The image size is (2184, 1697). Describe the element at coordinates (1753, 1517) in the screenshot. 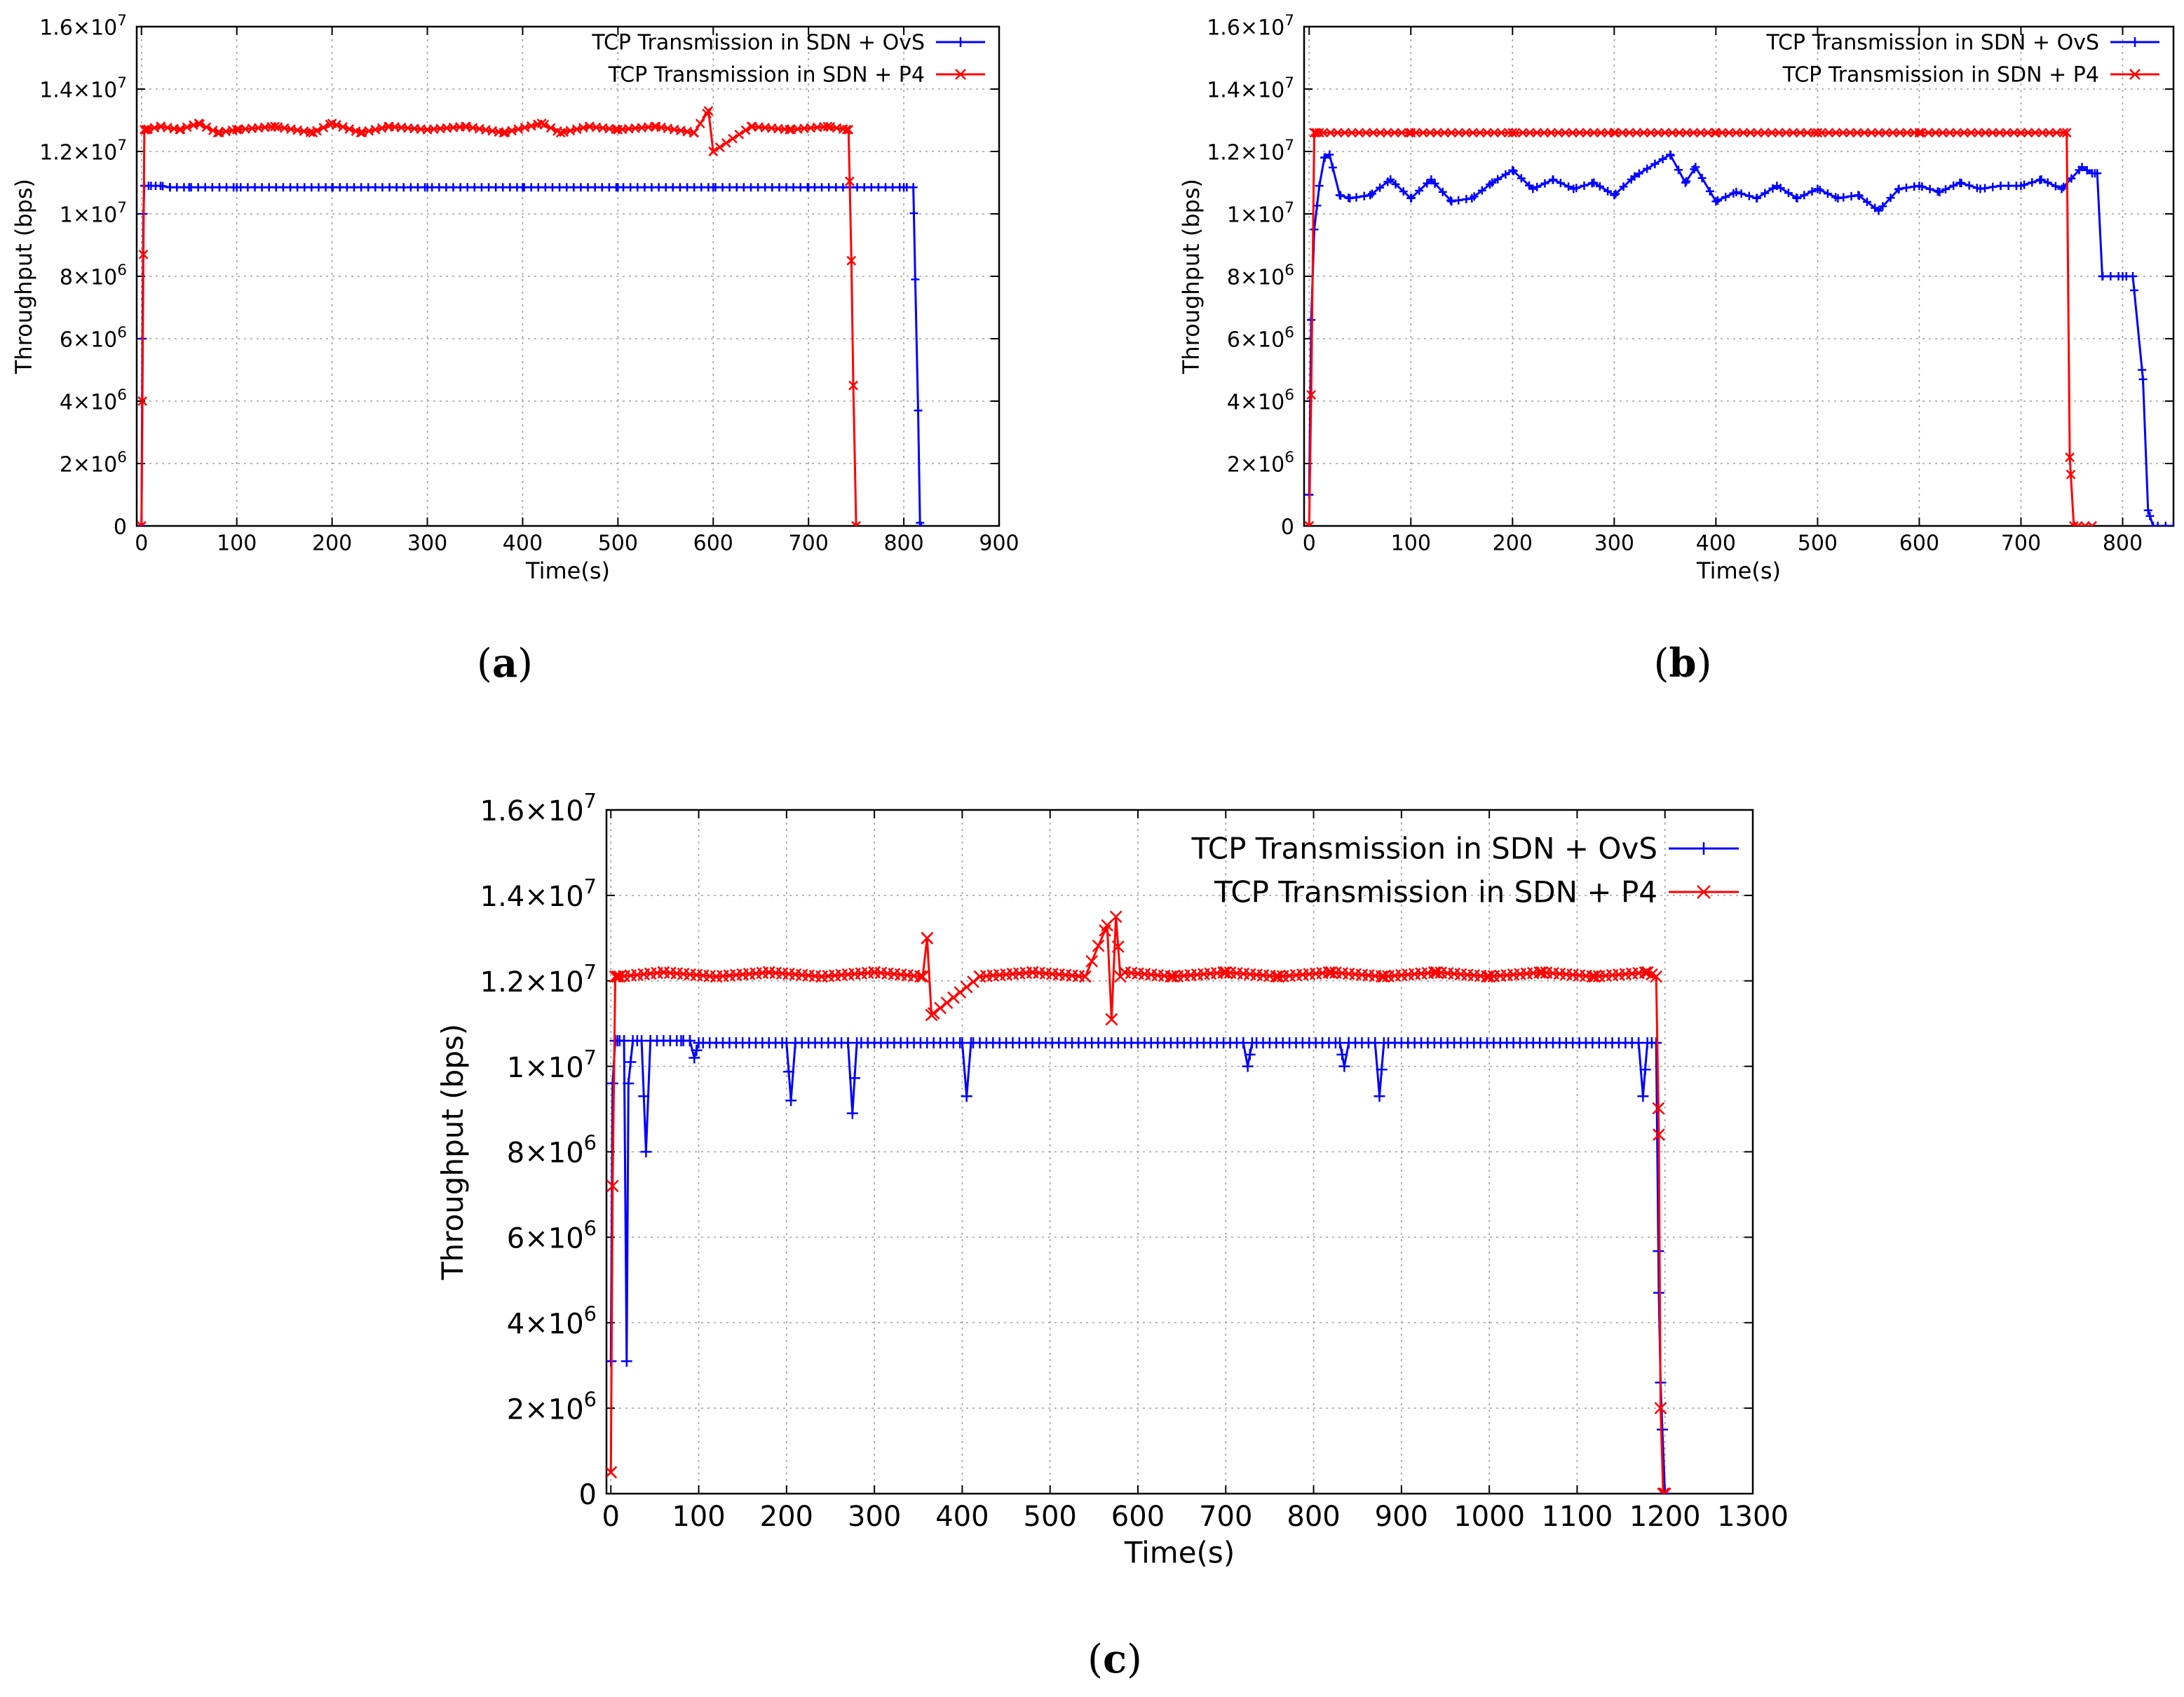

I see `x-tick-label: 1300` at that location.